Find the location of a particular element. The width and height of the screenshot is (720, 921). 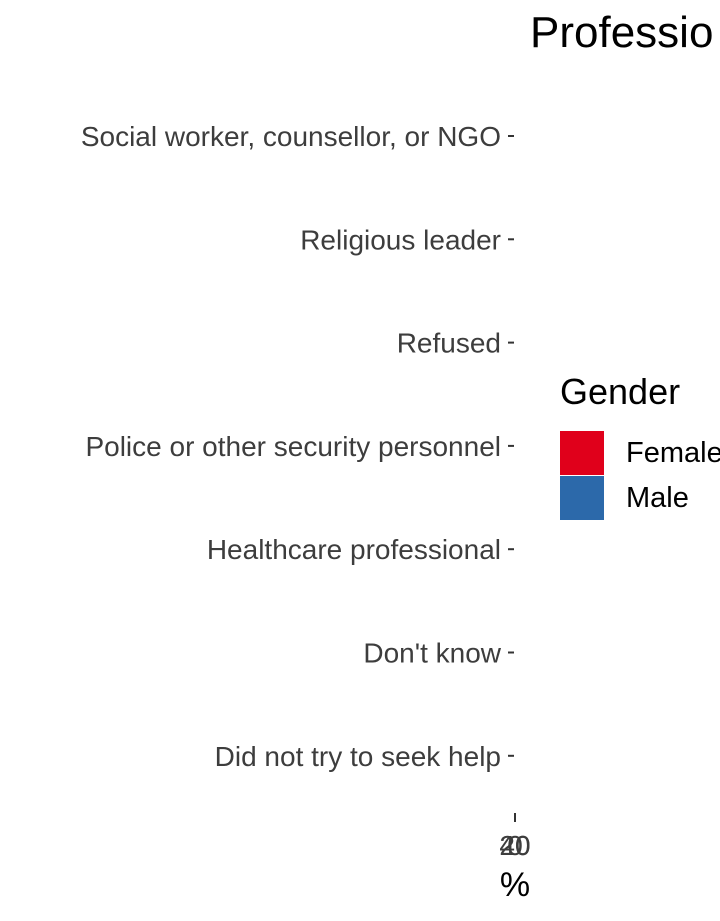

legend-item-male: Male is located at coordinates (624, 498).